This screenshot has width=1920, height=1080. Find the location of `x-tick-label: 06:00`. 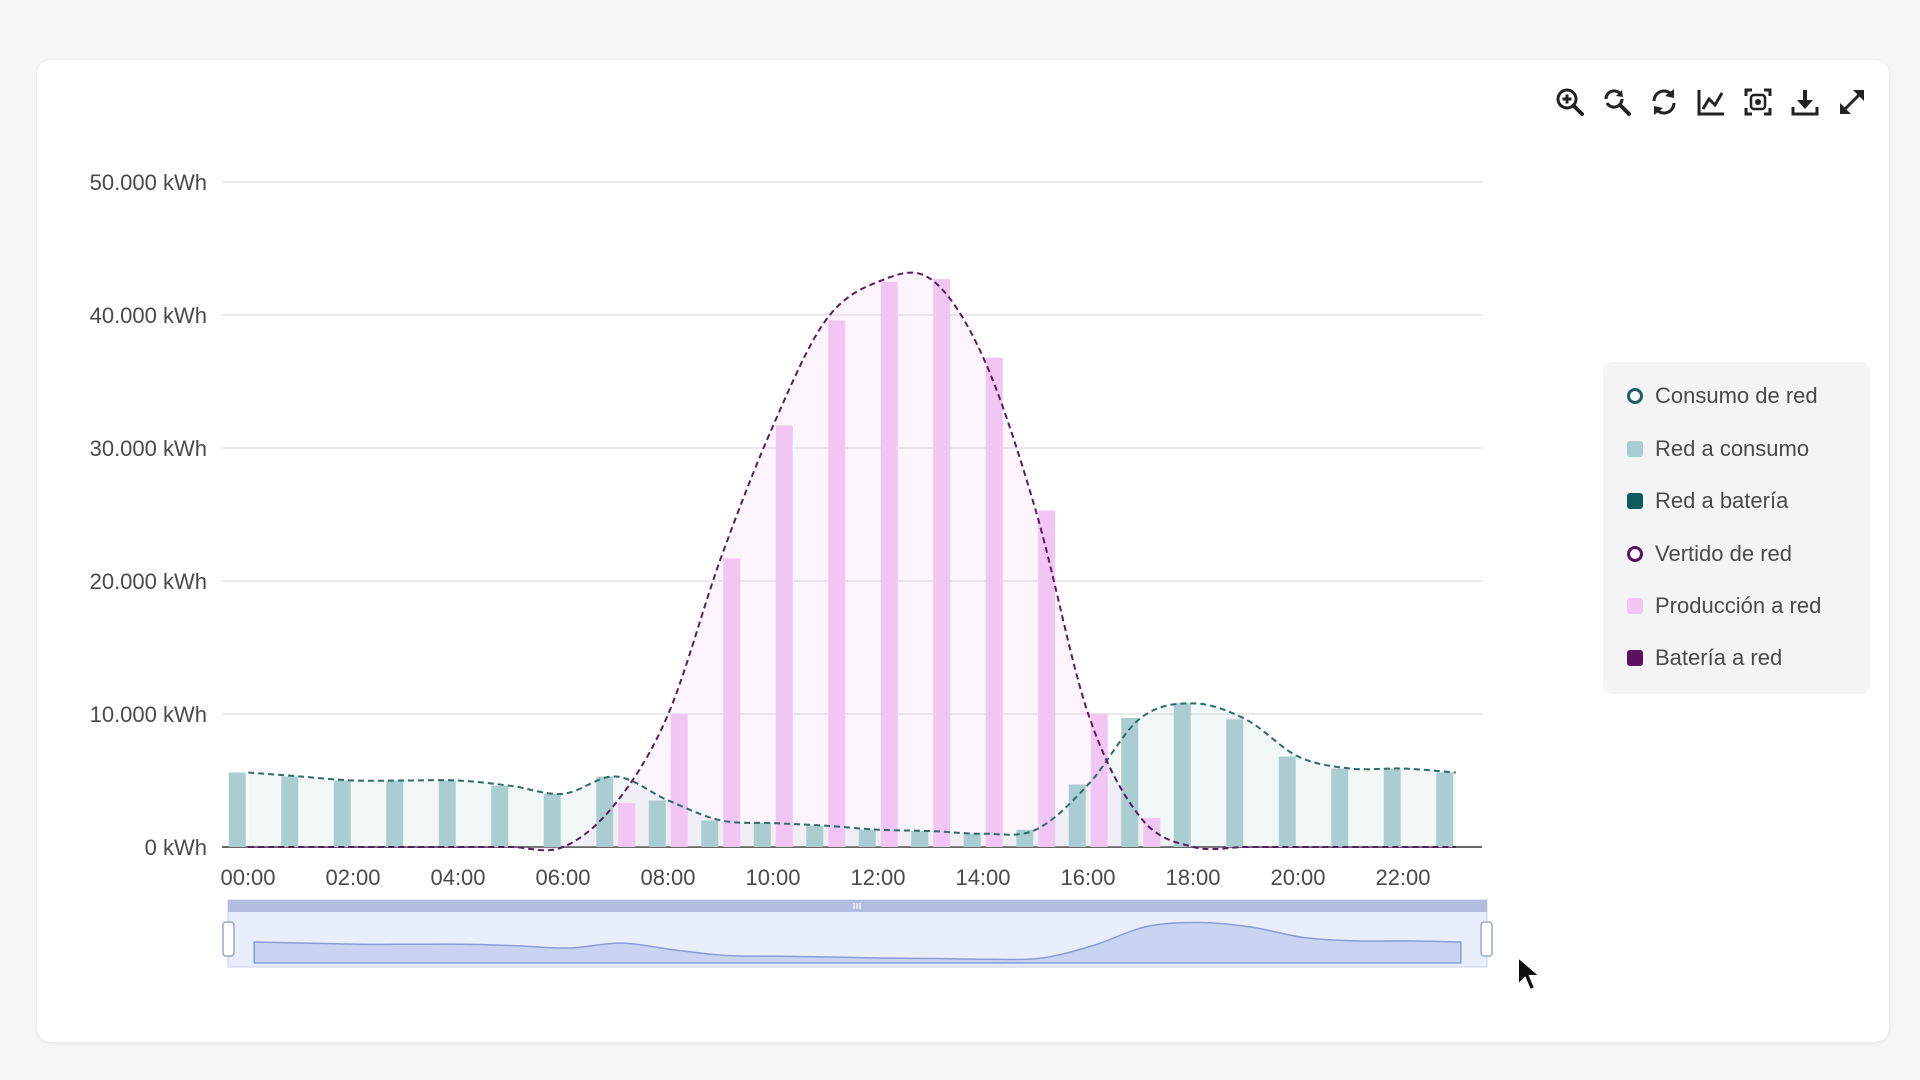

x-tick-label: 06:00 is located at coordinates (562, 877).